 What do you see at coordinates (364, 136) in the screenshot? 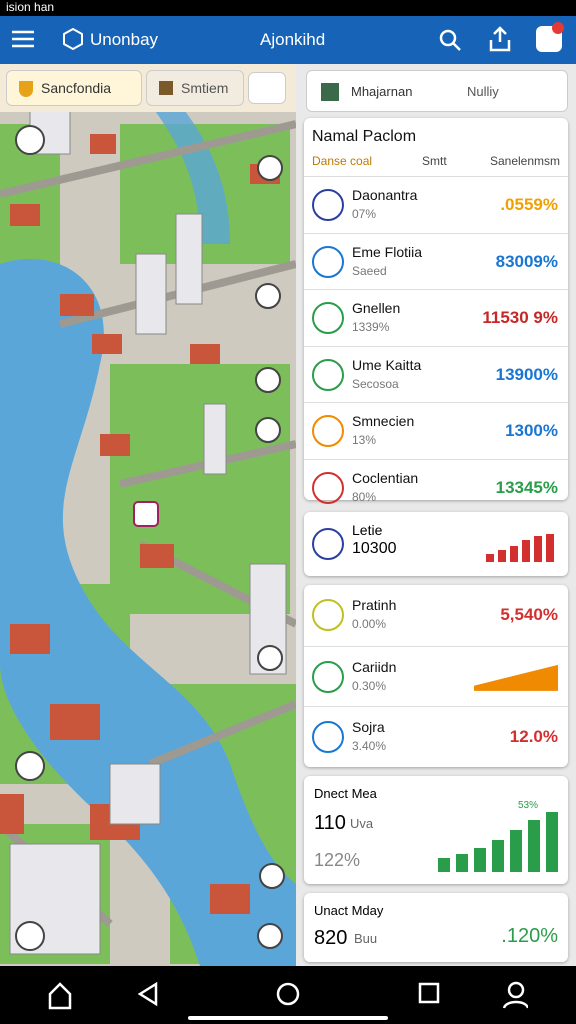
I see `card-title: Namal Paclom` at bounding box center [364, 136].